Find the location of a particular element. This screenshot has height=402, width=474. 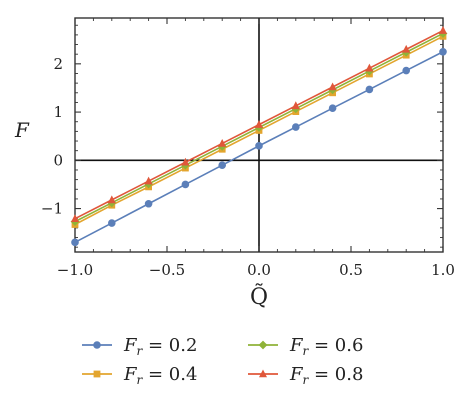

legend-item: Fr = 0.8 is located at coordinates (305, 375).